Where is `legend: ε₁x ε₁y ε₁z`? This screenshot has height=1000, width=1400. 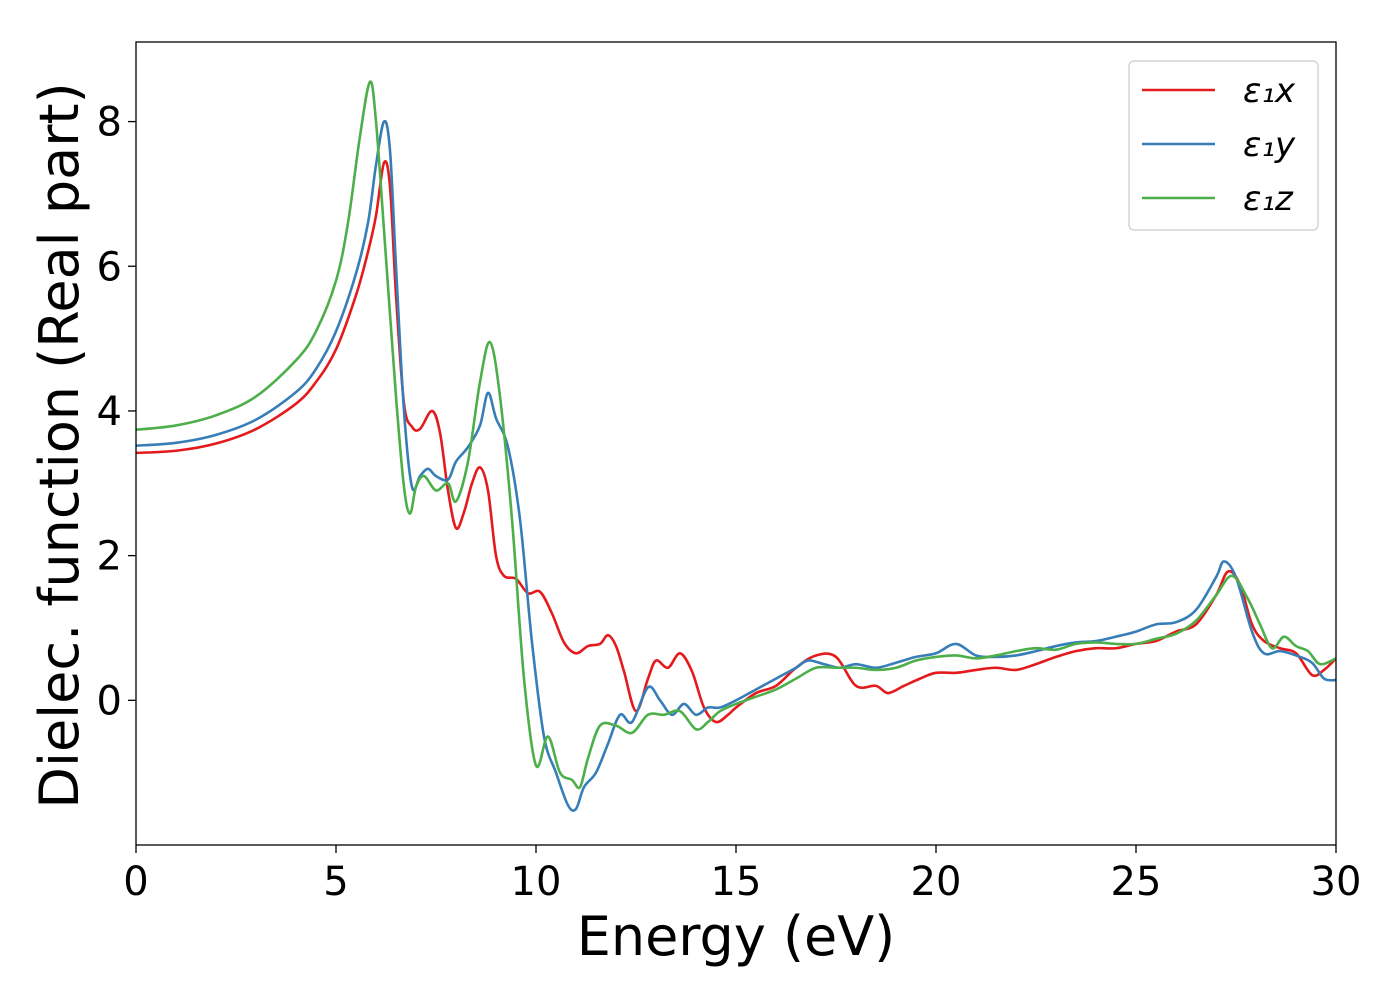
legend: ε₁x ε₁y ε₁z is located at coordinates (1223, 145).